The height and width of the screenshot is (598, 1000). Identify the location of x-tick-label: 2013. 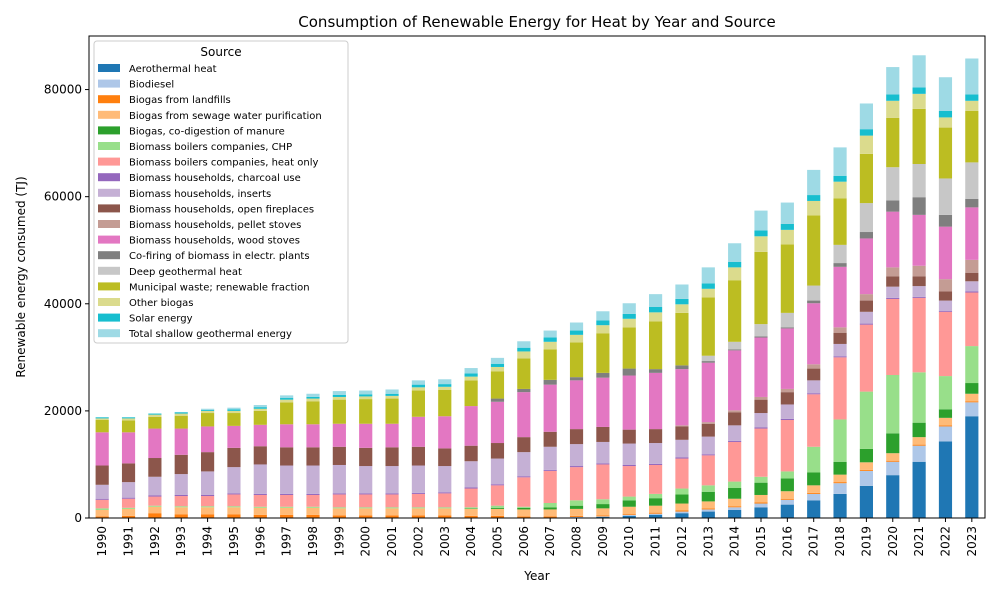
(708, 541).